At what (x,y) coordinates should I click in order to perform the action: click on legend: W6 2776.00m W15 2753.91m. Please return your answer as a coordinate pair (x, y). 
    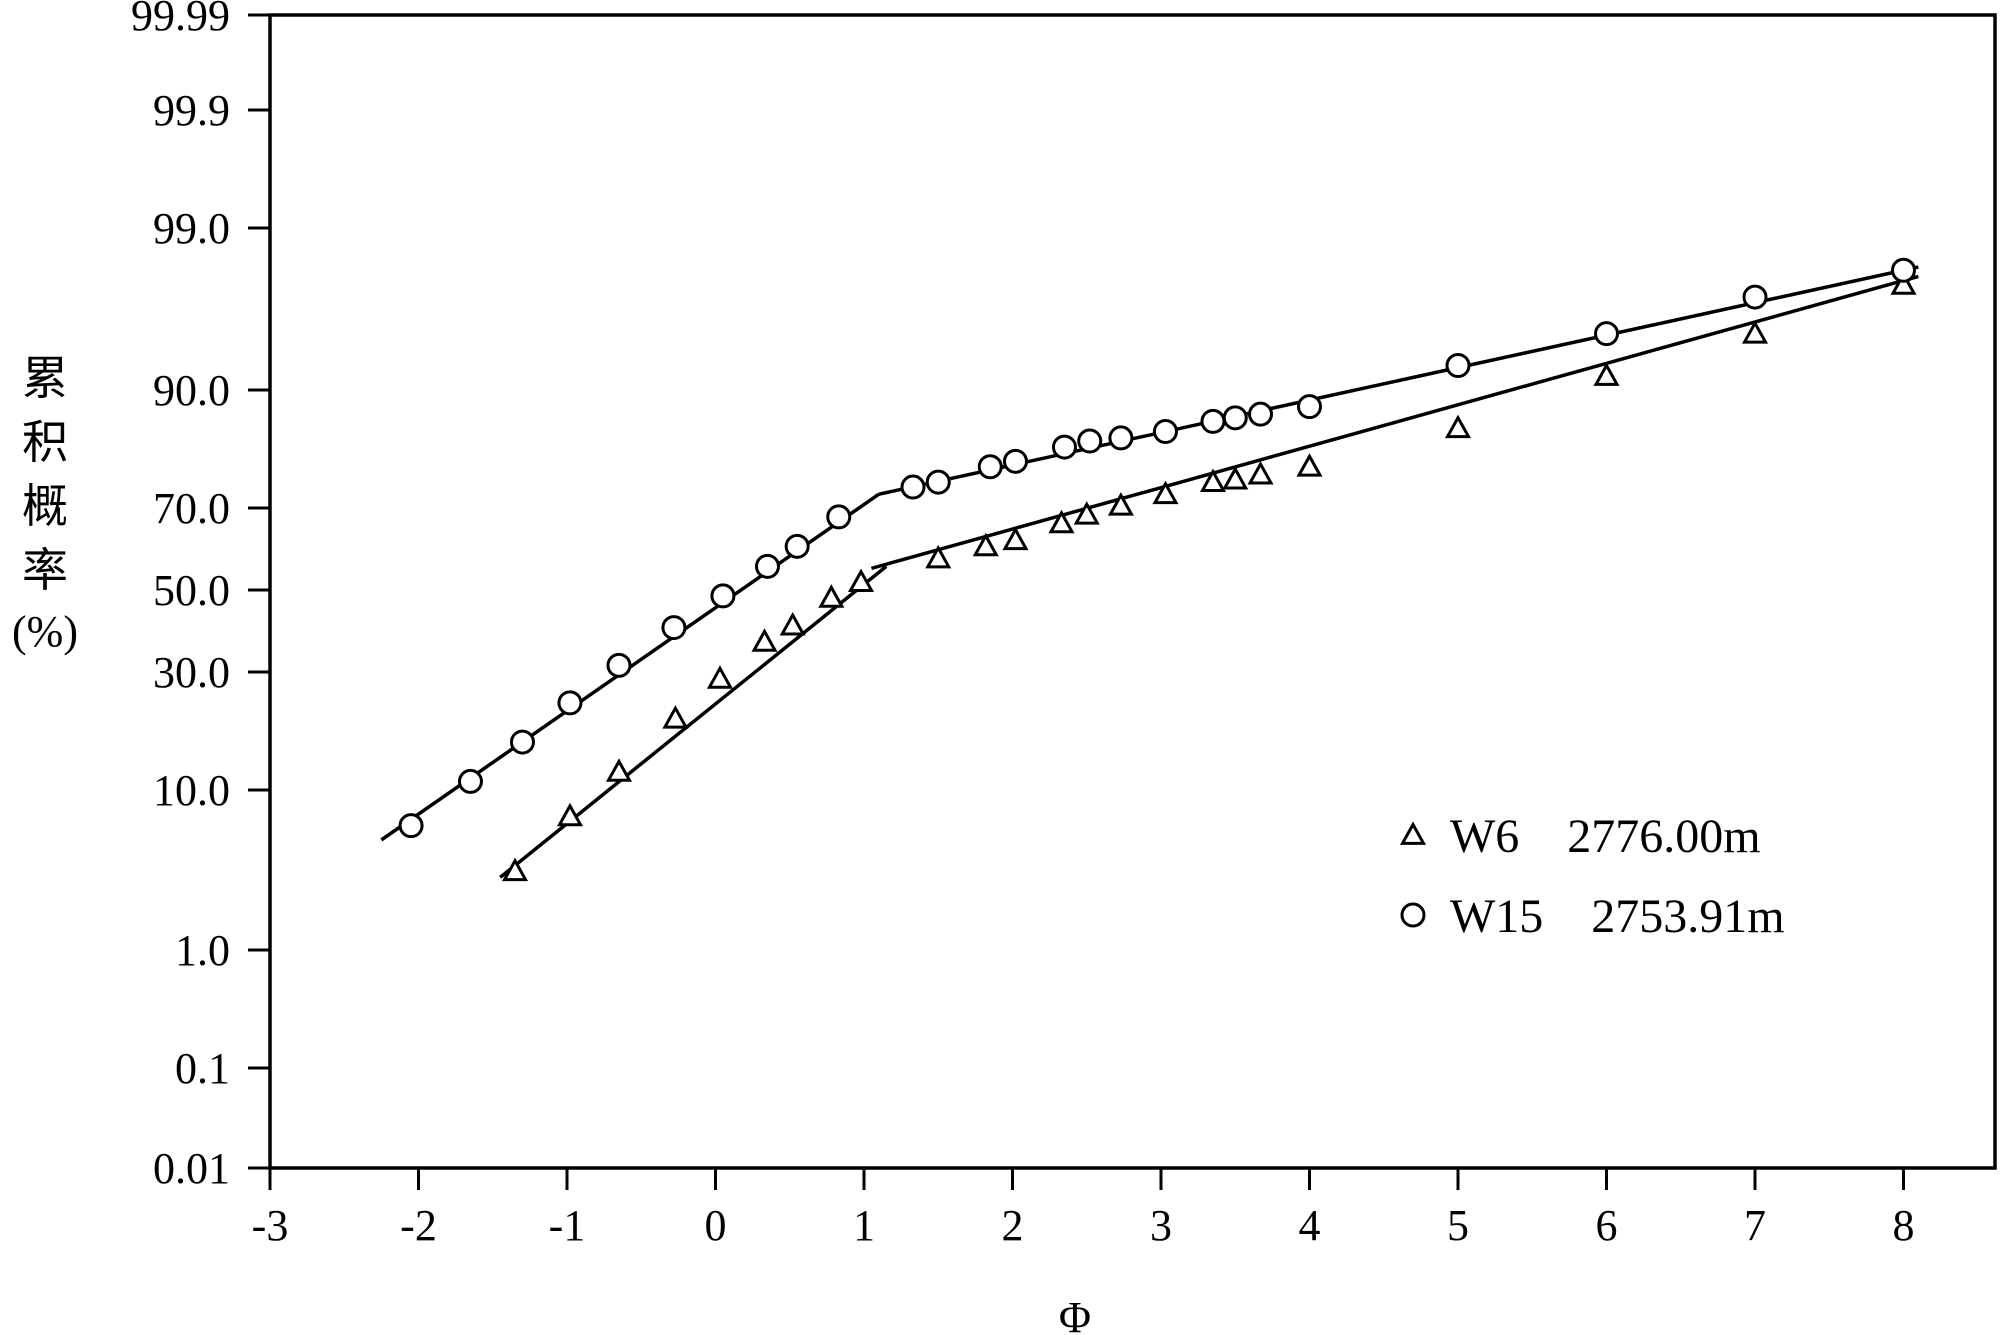
    Looking at the image, I should click on (1592, 876).